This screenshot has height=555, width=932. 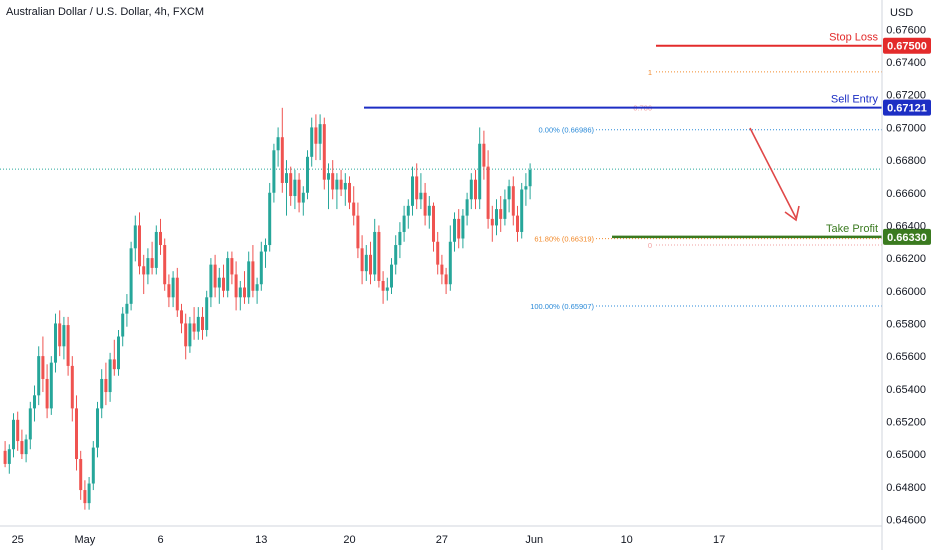 What do you see at coordinates (906, 324) in the screenshot?
I see `price-tick-label: 0.65800` at bounding box center [906, 324].